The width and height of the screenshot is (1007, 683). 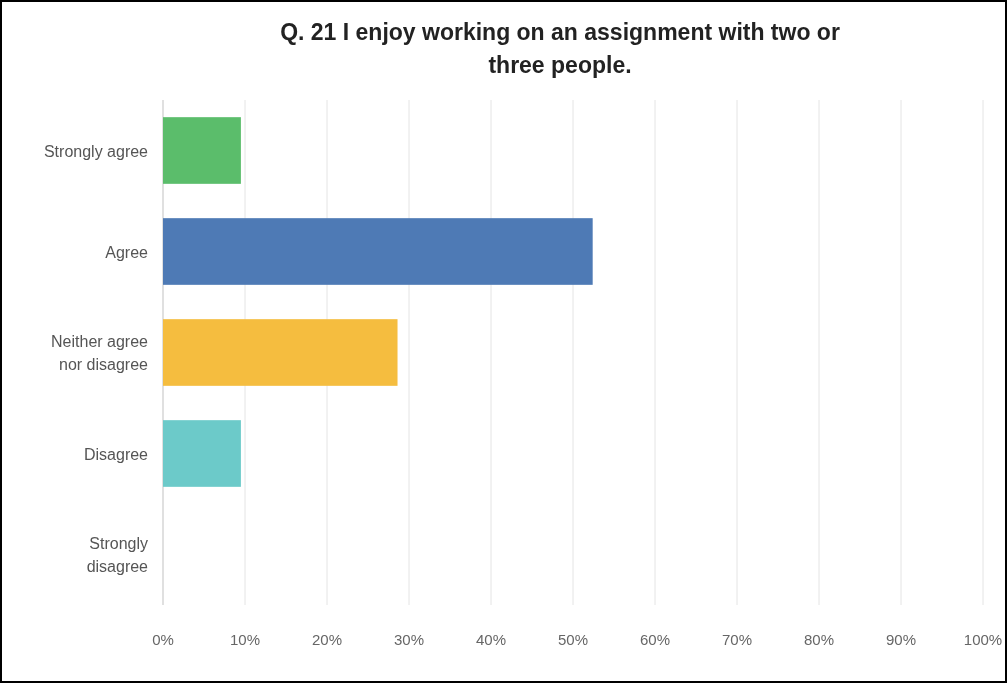 What do you see at coordinates (327, 639) in the screenshot?
I see `x-tick-label: 20%` at bounding box center [327, 639].